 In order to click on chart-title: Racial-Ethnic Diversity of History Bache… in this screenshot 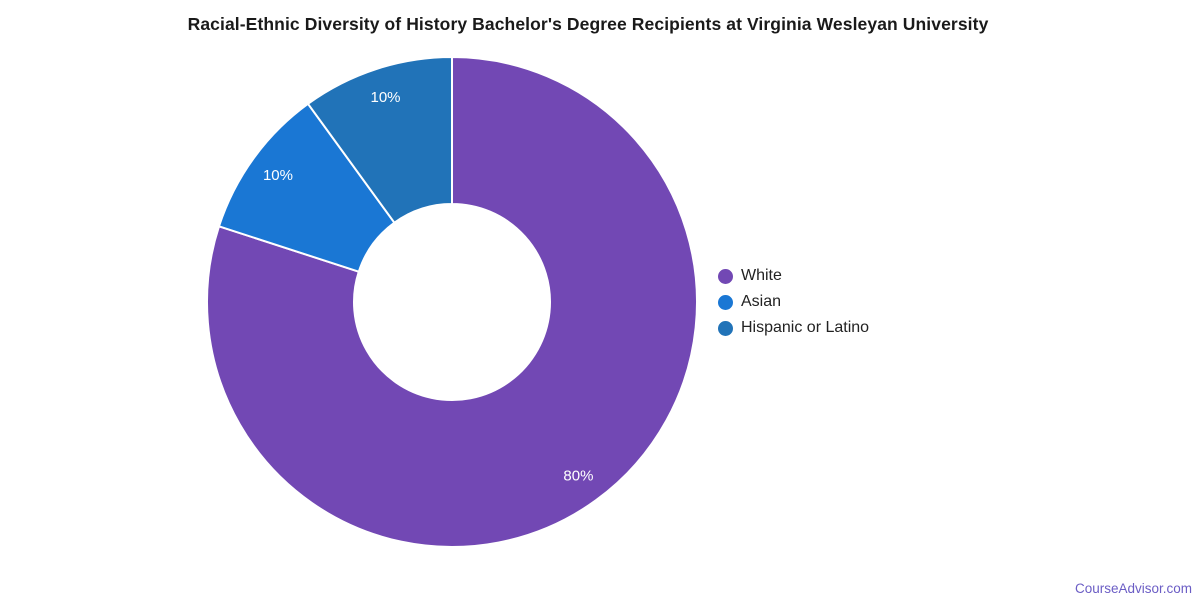, I will do `click(588, 24)`.